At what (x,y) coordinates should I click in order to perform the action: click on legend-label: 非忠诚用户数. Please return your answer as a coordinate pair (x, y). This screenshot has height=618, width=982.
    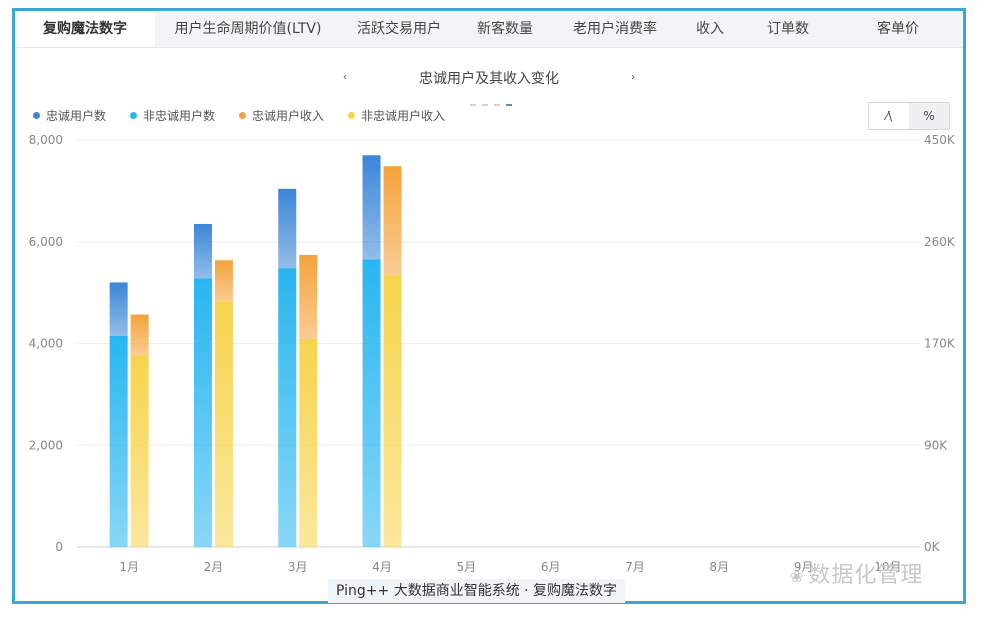
    Looking at the image, I should click on (179, 116).